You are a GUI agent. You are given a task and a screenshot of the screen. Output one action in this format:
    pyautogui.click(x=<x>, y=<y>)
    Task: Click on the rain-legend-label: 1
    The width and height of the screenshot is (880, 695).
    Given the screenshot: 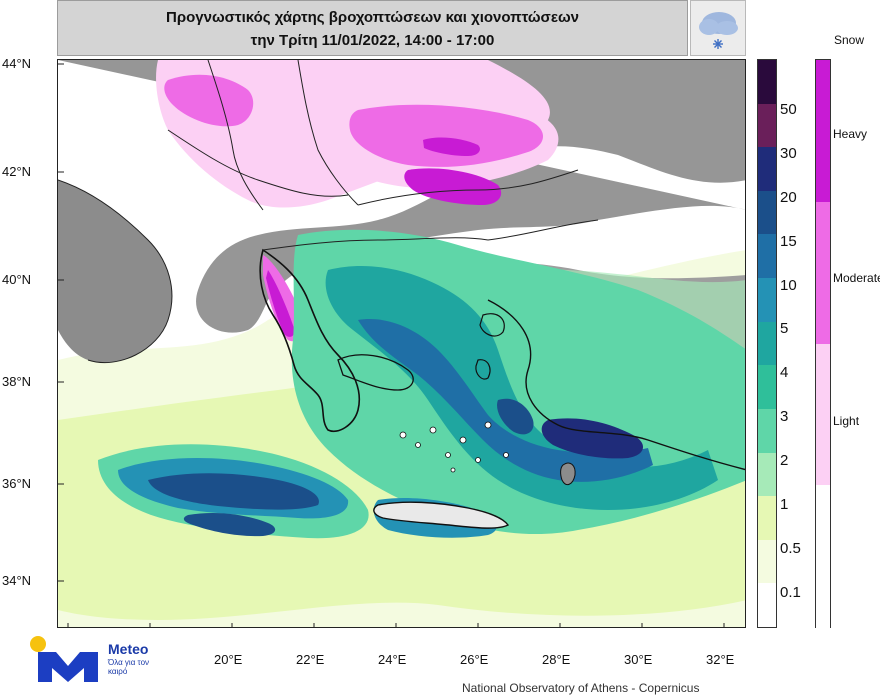 What is the action you would take?
    pyautogui.click(x=784, y=504)
    